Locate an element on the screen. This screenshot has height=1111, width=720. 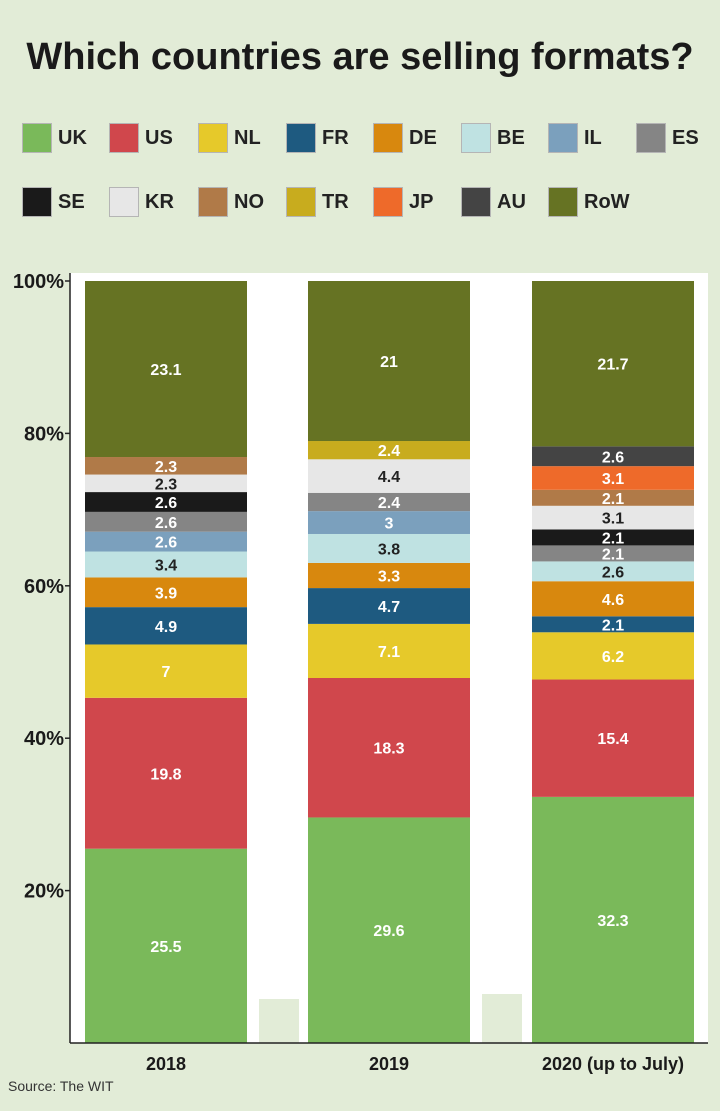
data-label: 6.2 is located at coordinates (613, 657).